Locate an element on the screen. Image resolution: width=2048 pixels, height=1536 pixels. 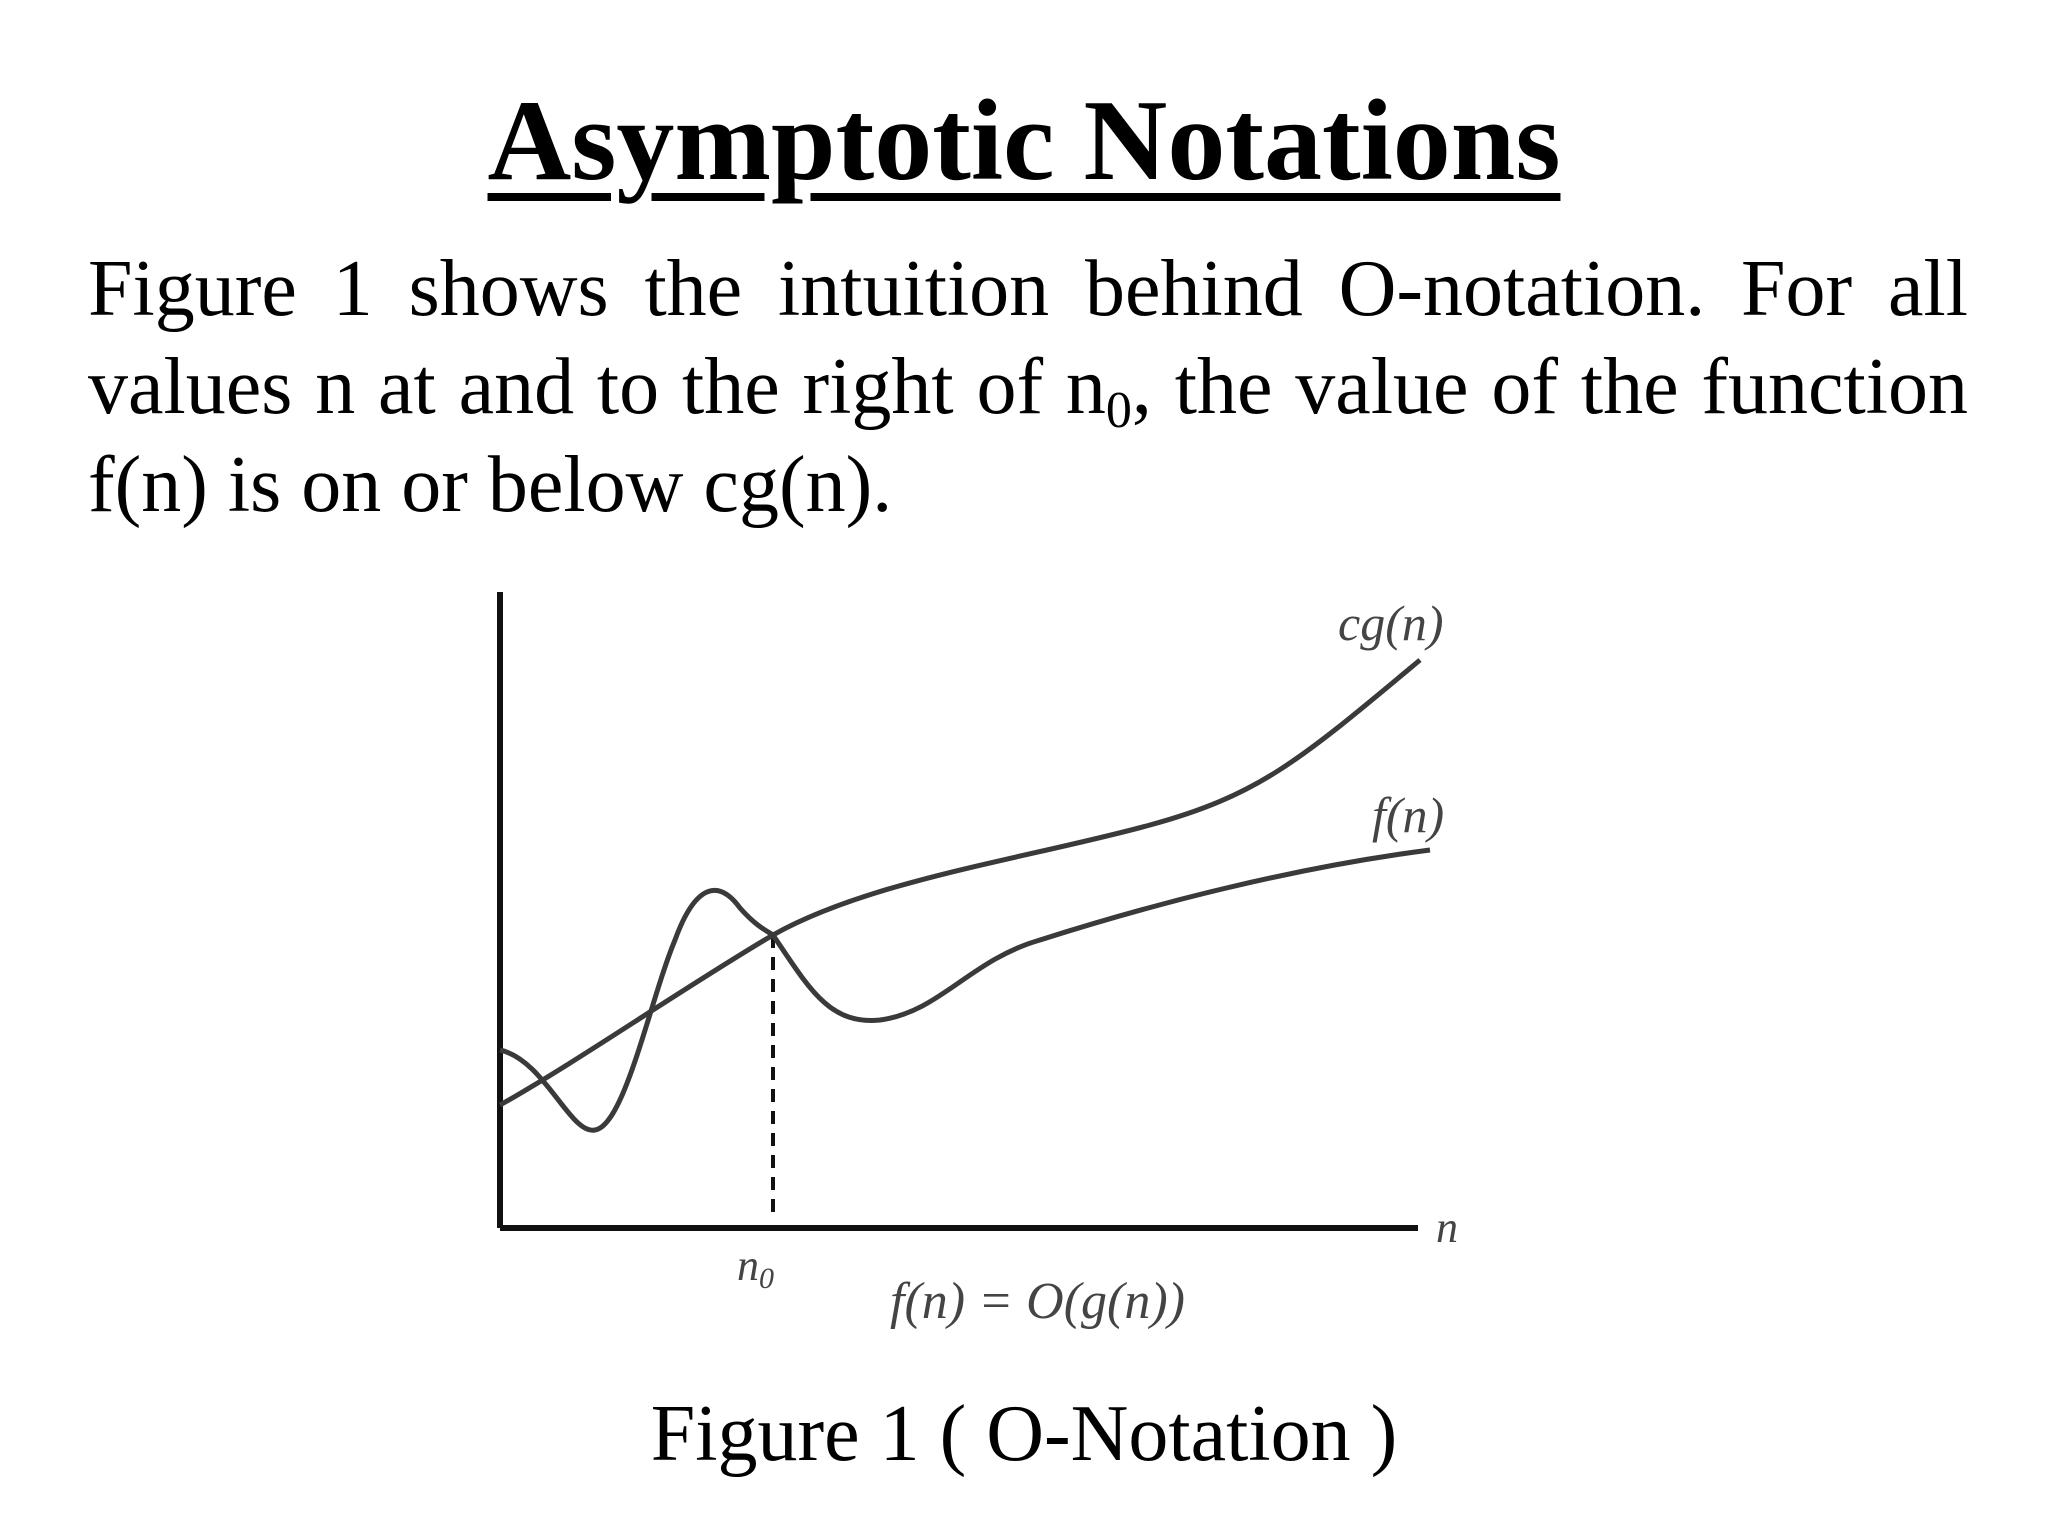
figure-caption: Figure 1 ( O-Notation ) is located at coordinates (1024, 1434).